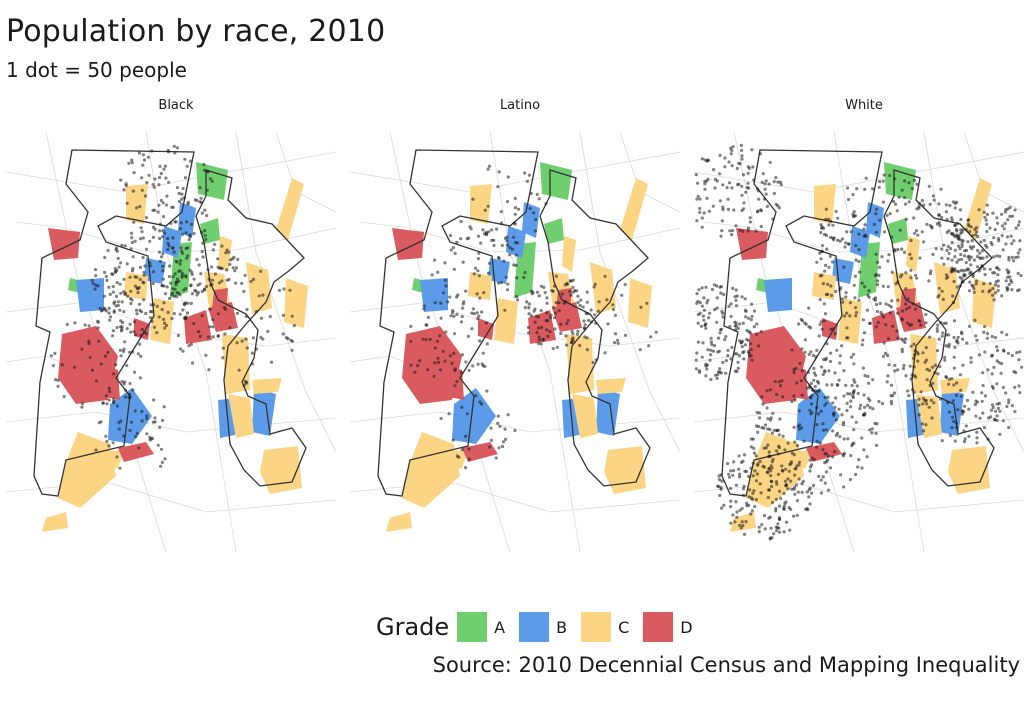 The width and height of the screenshot is (1024, 704). Describe the element at coordinates (671, 627) in the screenshot. I see `legend-item-d: D` at that location.